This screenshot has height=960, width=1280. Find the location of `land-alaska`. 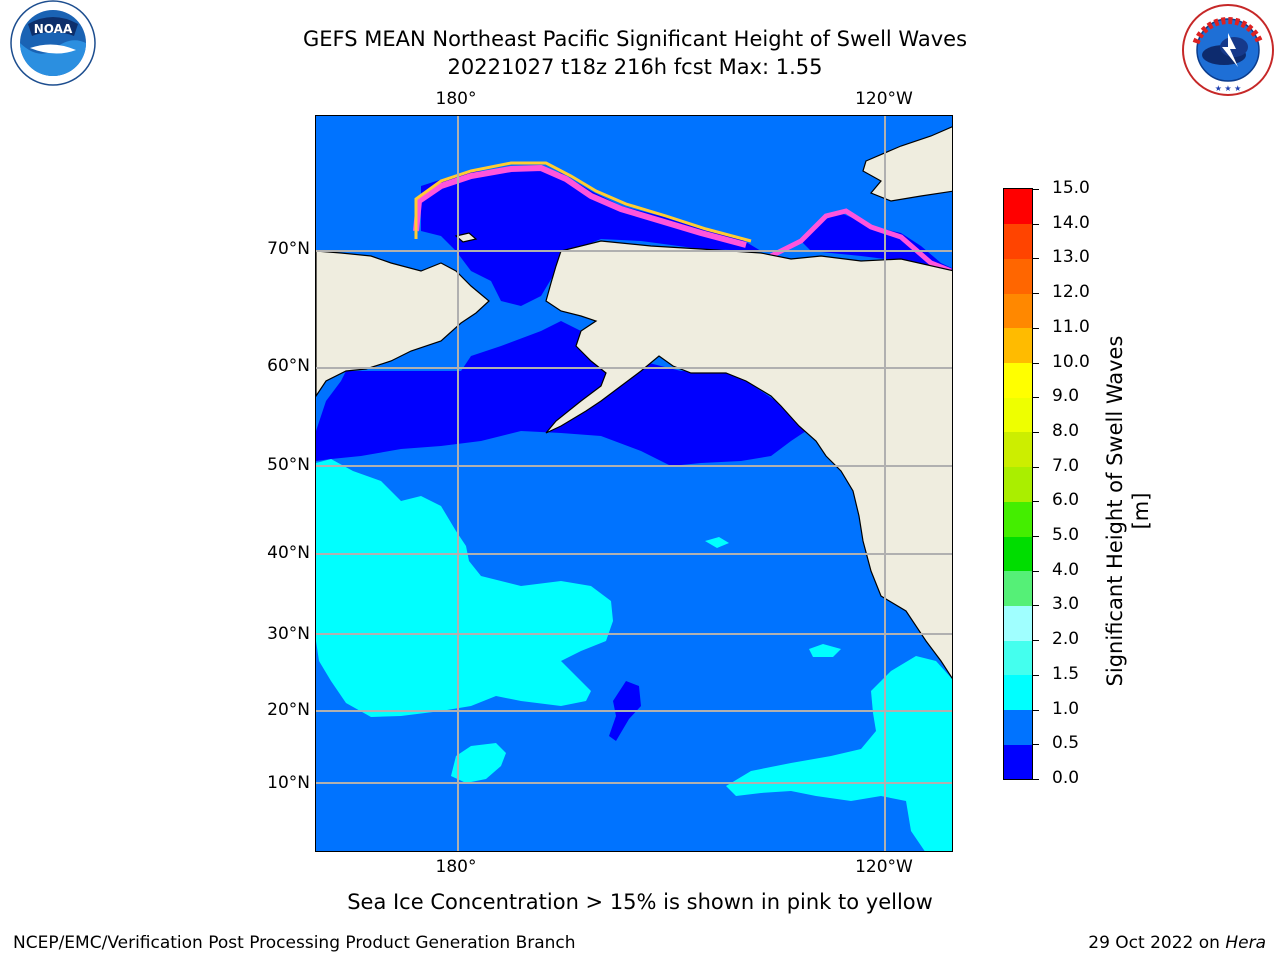

land-alaska is located at coordinates (748, 460).